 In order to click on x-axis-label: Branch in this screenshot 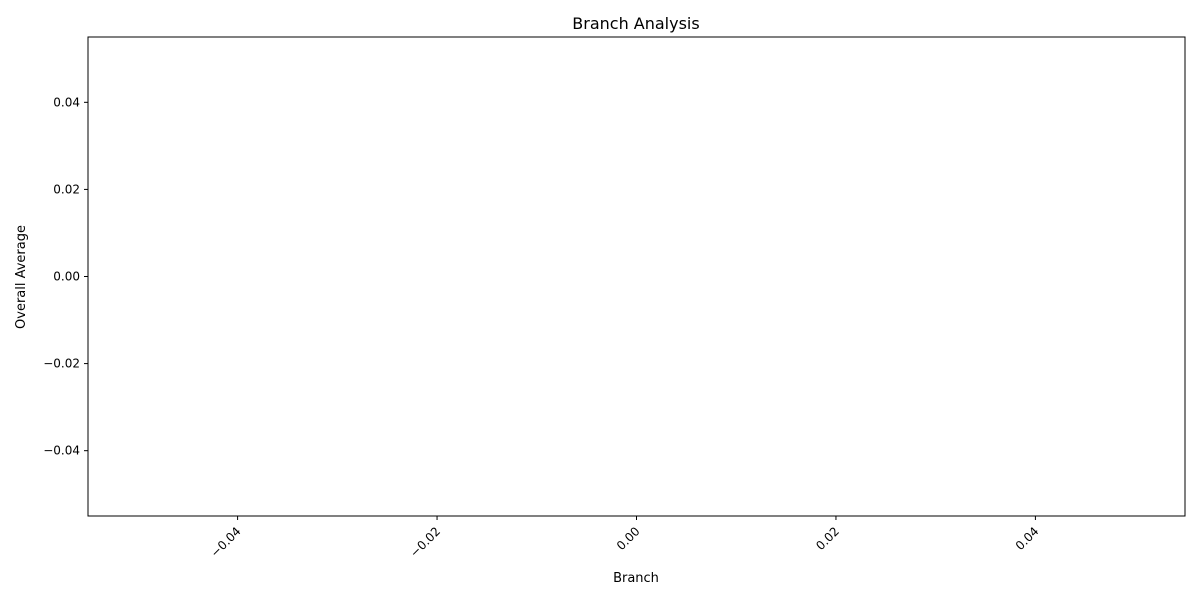, I will do `click(636, 578)`.